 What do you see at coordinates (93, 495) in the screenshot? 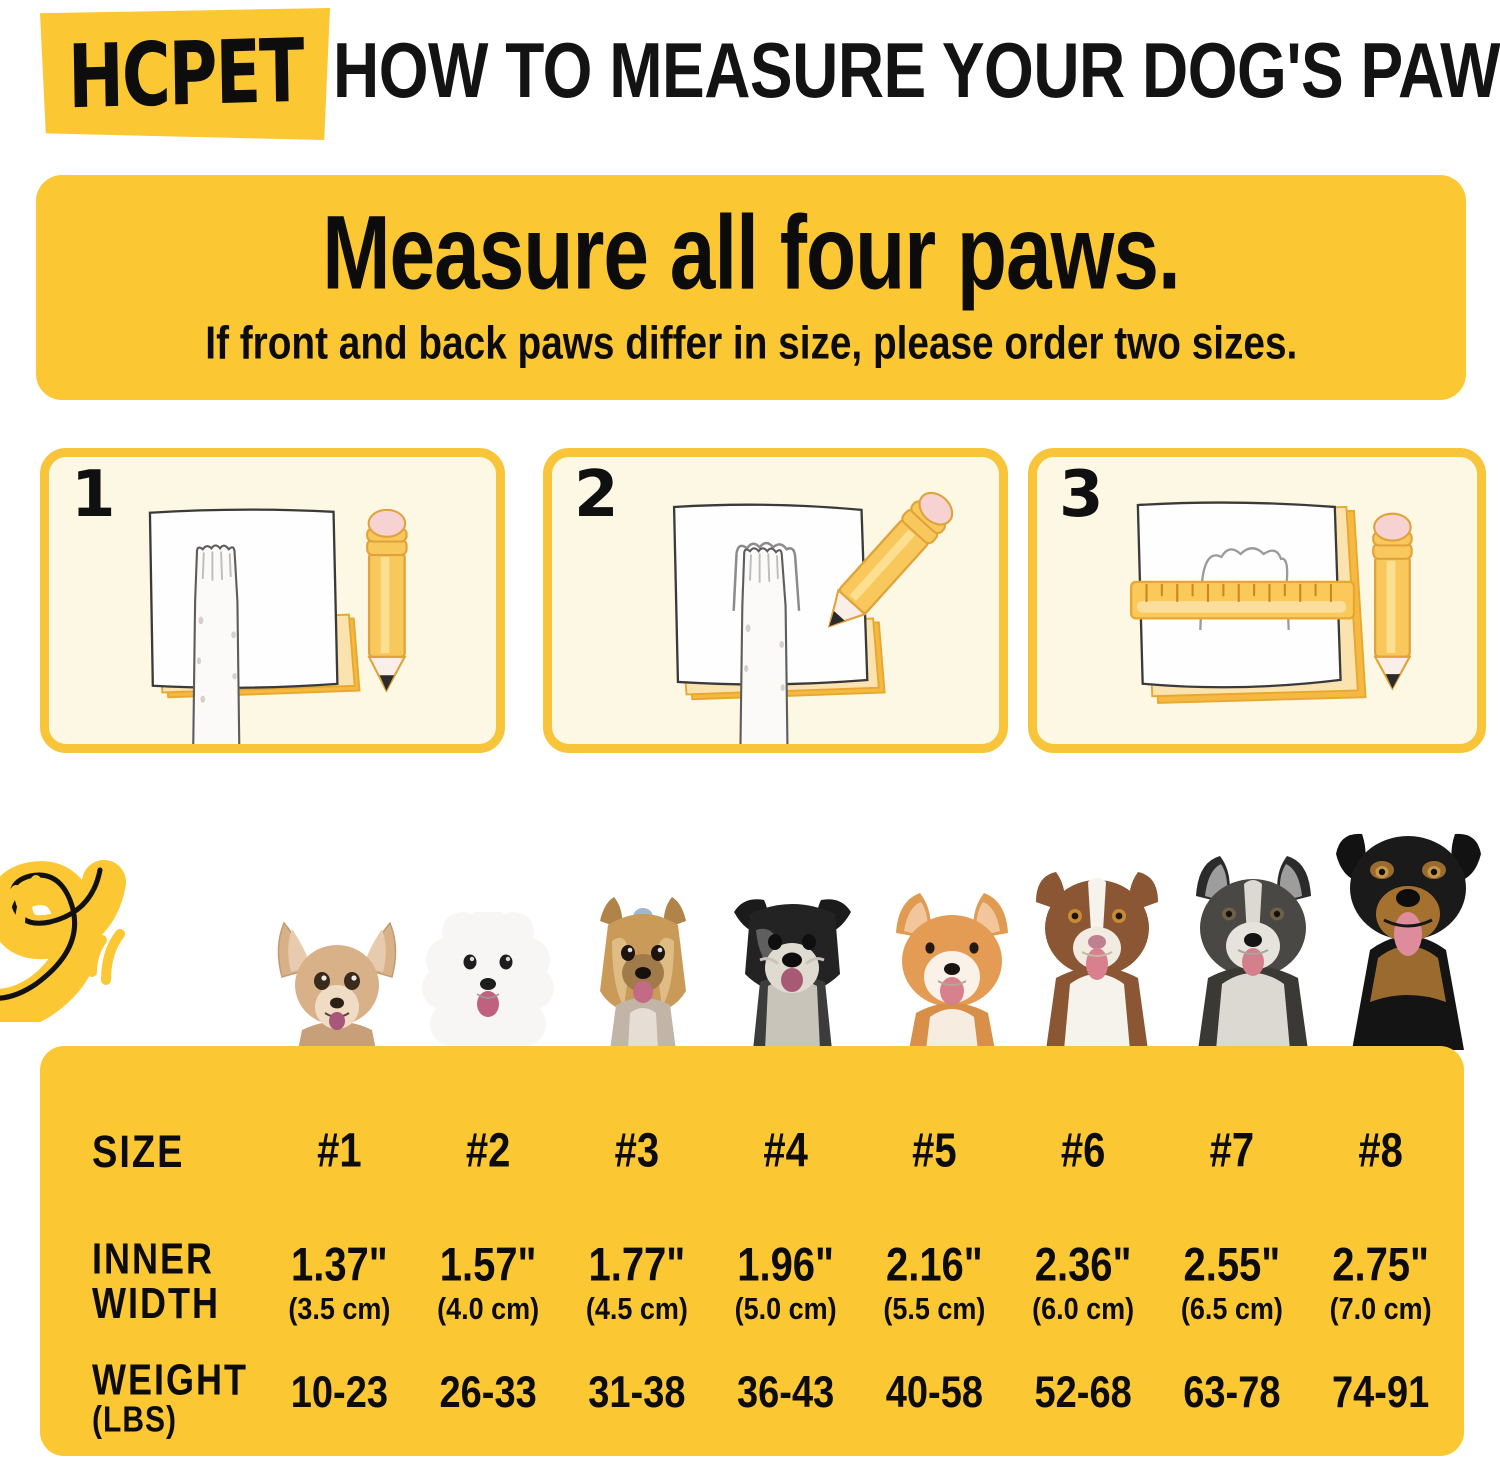
I see `step-number-1: 1` at bounding box center [93, 495].